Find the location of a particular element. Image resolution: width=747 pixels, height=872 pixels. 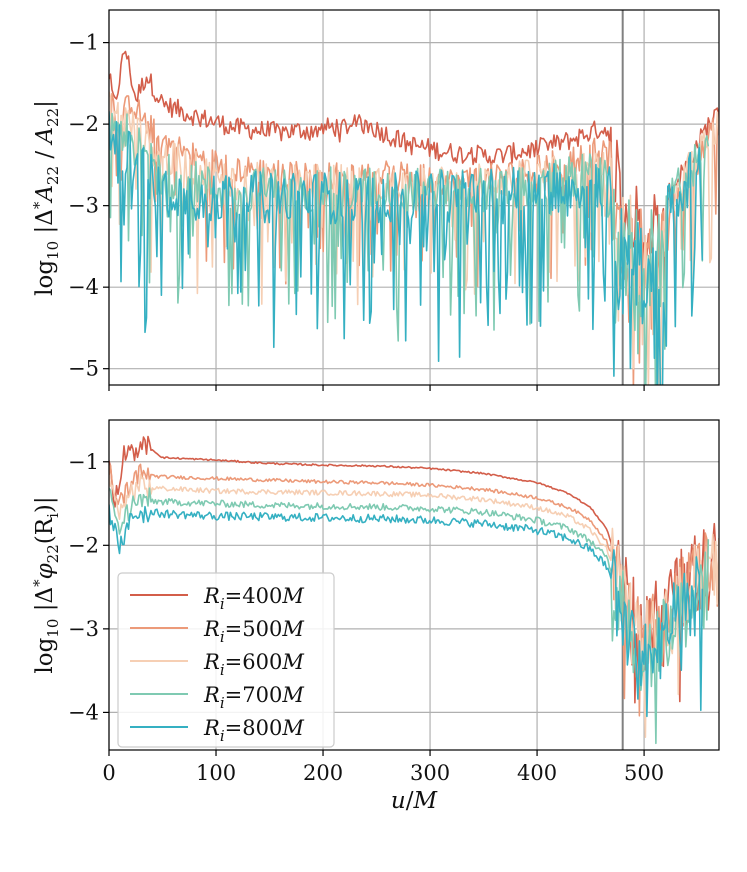

x-tick-label: 100 is located at coordinates (216, 773).